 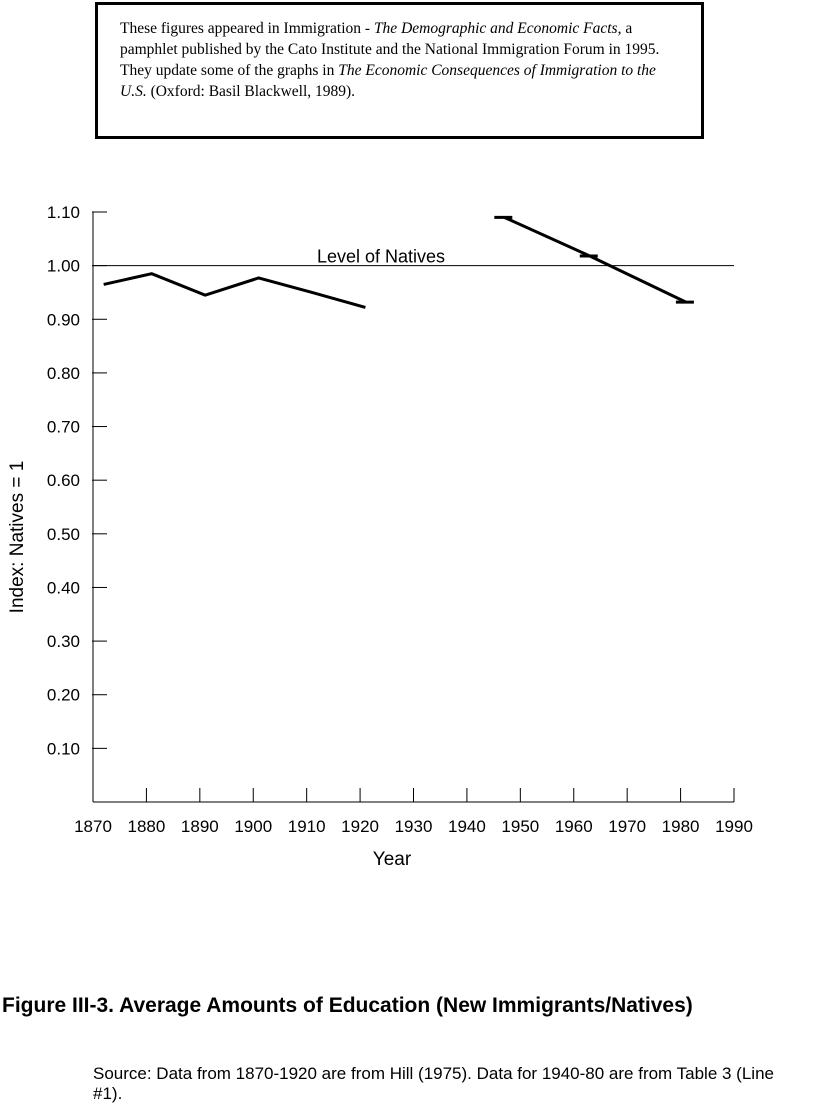 I want to click on x-tick-label: 1900, so click(x=253, y=826).